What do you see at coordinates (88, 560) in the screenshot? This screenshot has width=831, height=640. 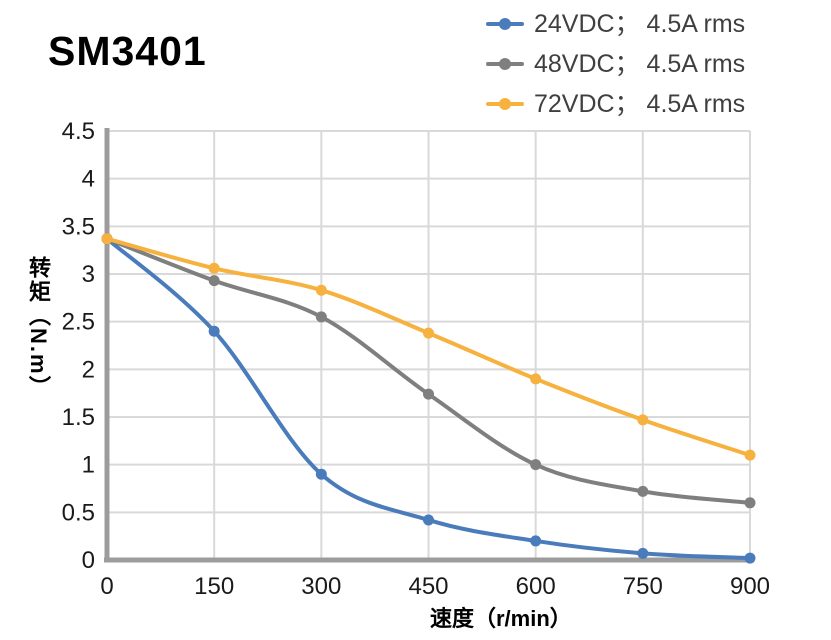 I see `y-tick-label: 0` at bounding box center [88, 560].